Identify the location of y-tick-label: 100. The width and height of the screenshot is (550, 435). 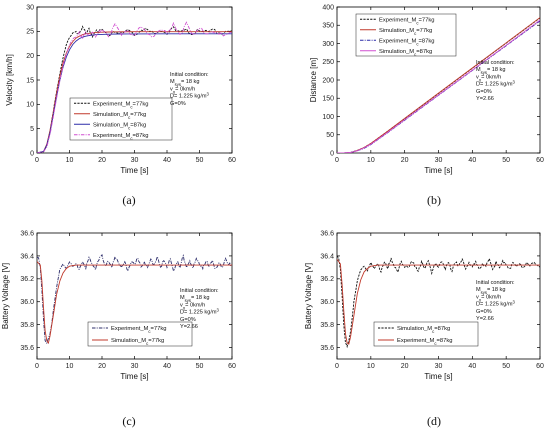
(328, 117).